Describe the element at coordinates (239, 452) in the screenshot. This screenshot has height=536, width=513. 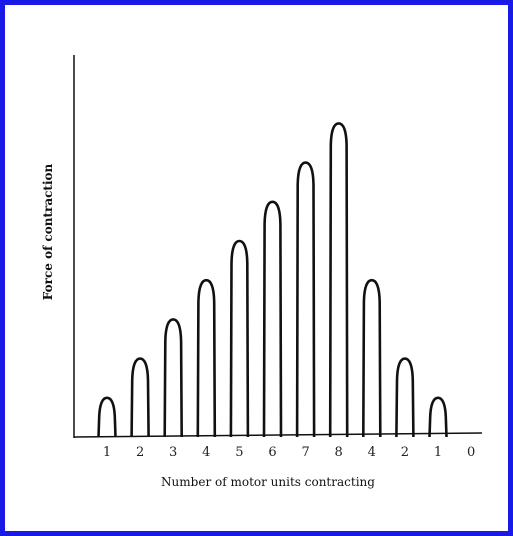
I see `x-tick-label-5: 5` at that location.